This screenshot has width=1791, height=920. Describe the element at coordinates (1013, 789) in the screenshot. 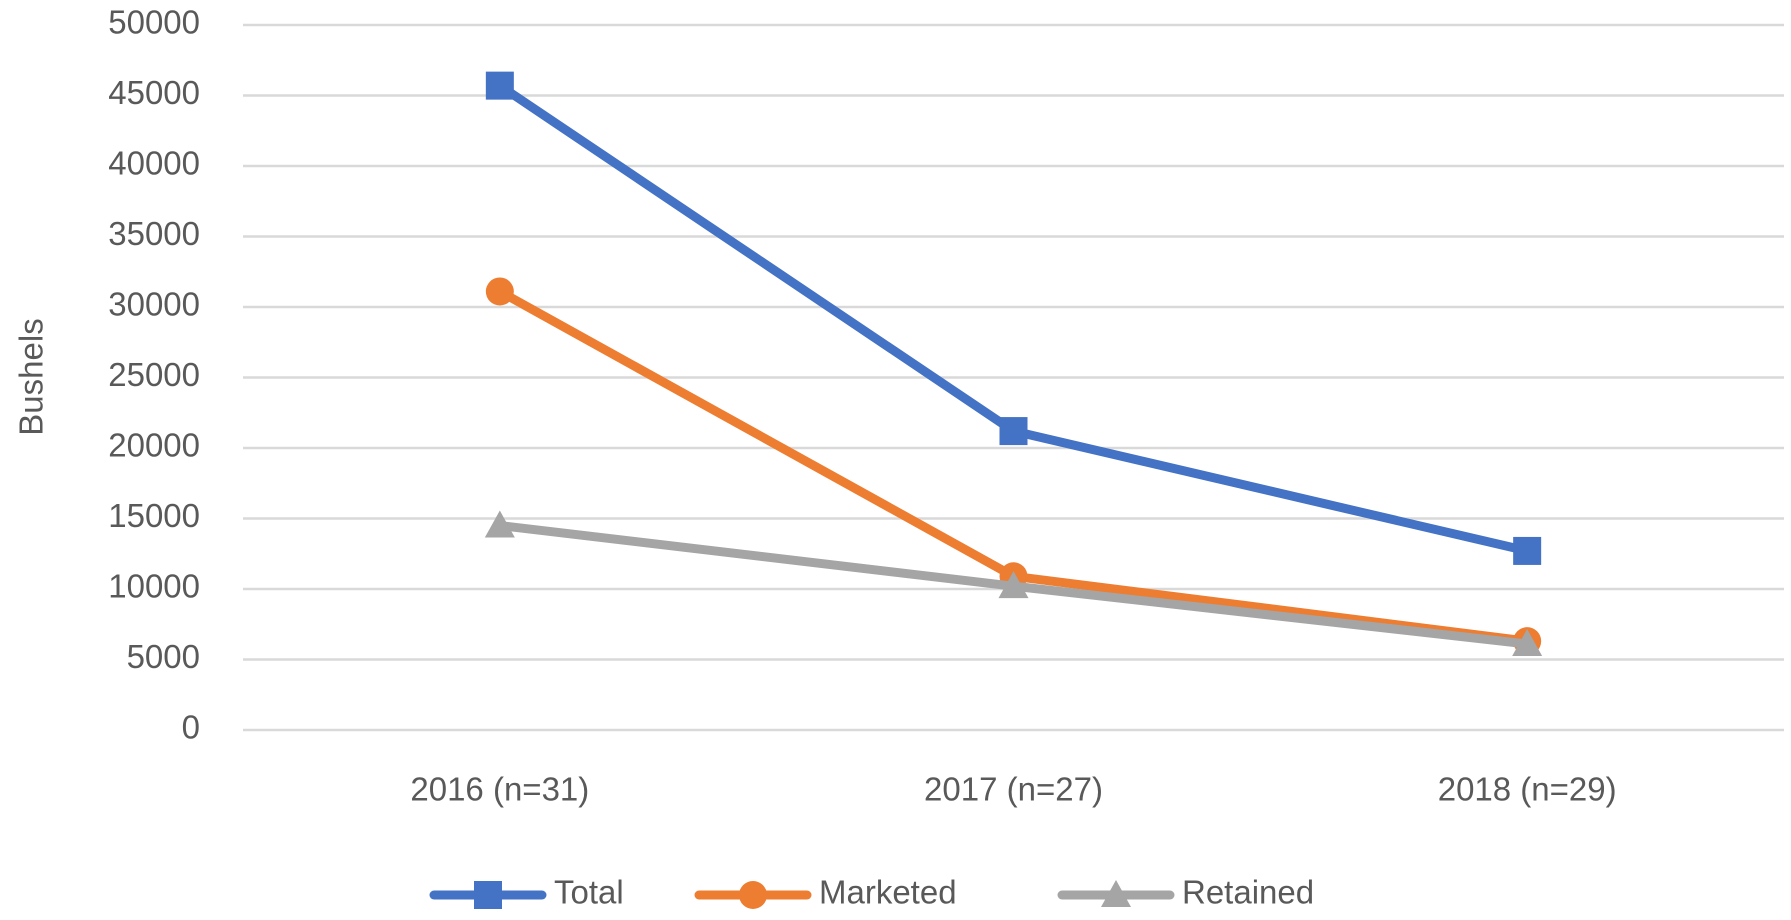

I see `x-tick-label: 2017 (n=27)` at that location.